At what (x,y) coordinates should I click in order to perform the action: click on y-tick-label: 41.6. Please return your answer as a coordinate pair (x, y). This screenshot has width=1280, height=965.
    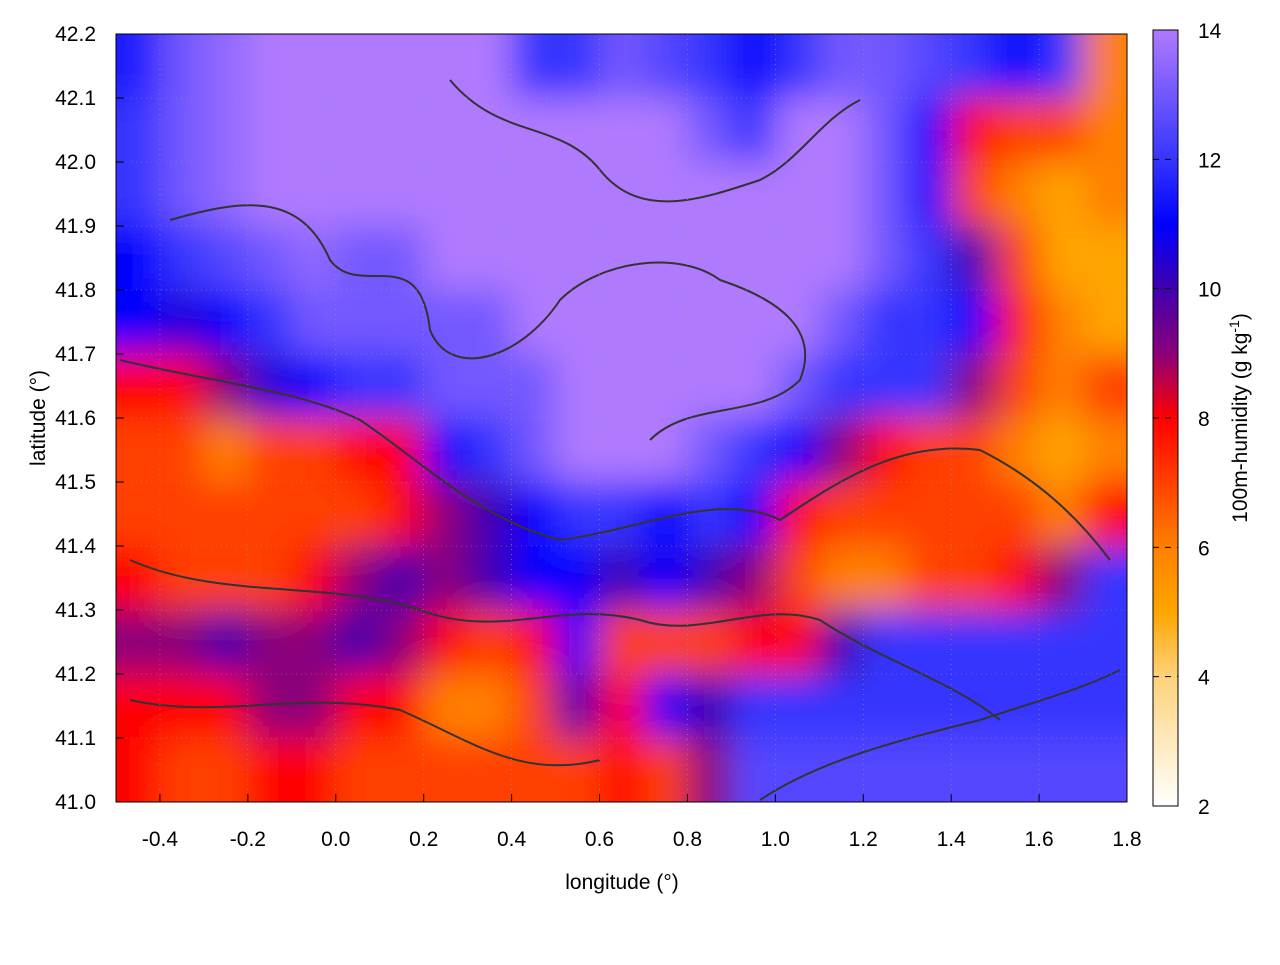
    Looking at the image, I should click on (75, 418).